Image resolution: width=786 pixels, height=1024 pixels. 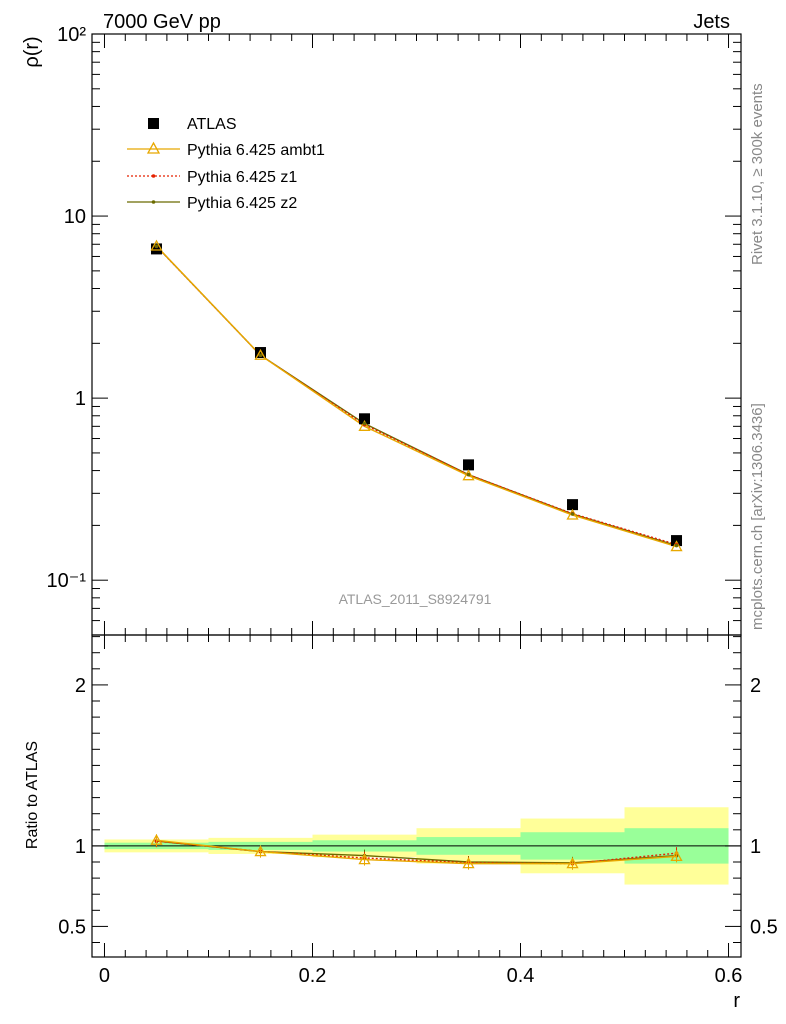 I want to click on legend-entry-z1: Pythia 6.425 z1, so click(x=212, y=177).